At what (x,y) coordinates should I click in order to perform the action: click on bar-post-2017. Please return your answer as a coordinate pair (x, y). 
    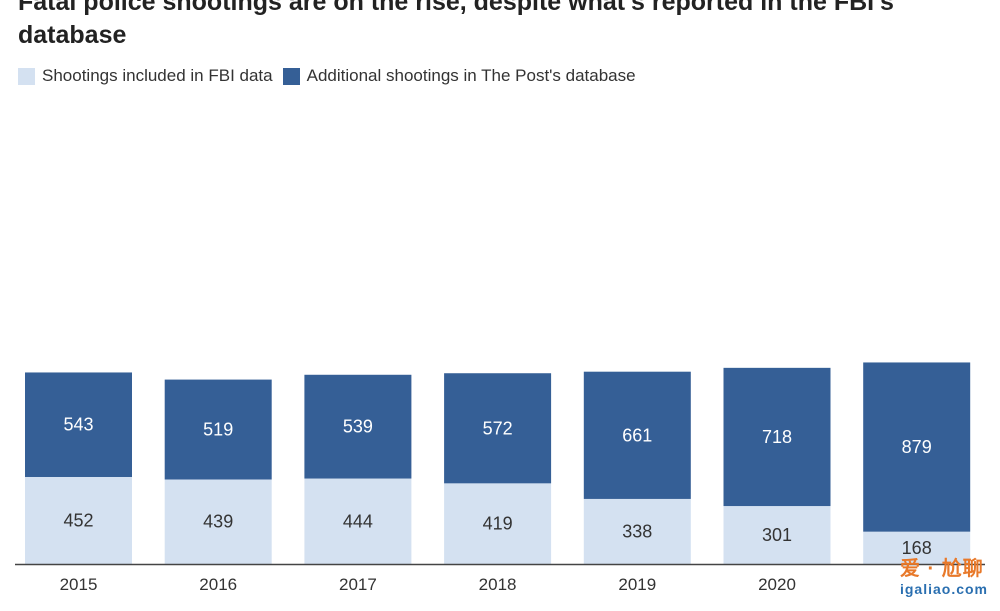
    Looking at the image, I should click on (358, 426).